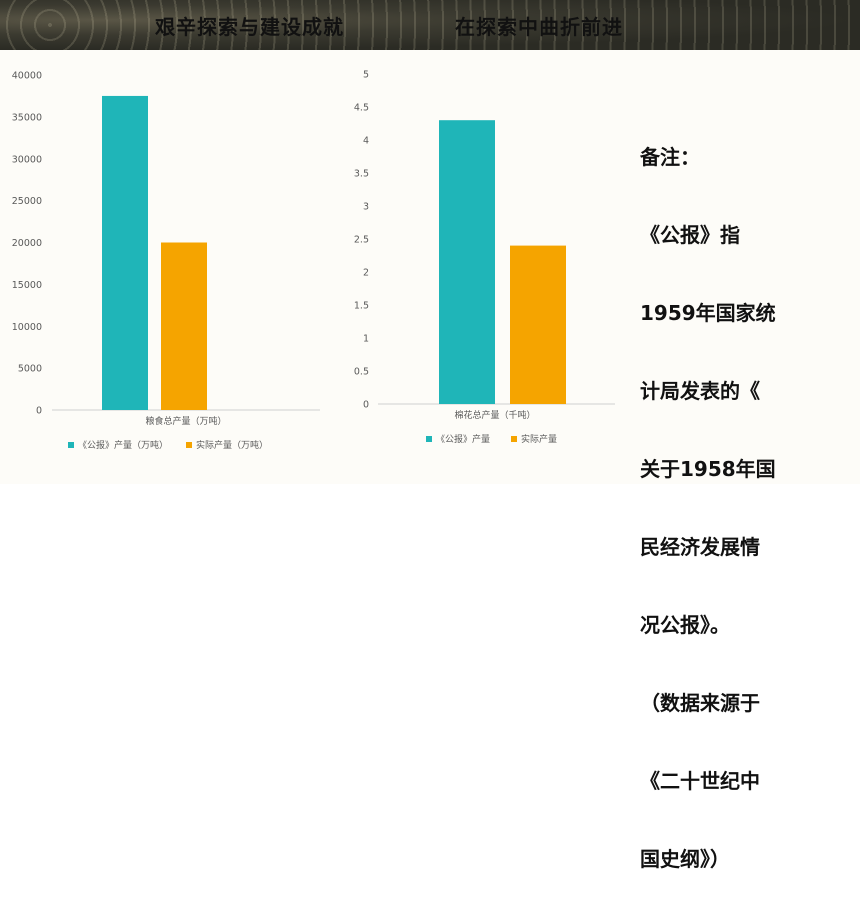  I want to click on banner-pattern, so click(430, 25).